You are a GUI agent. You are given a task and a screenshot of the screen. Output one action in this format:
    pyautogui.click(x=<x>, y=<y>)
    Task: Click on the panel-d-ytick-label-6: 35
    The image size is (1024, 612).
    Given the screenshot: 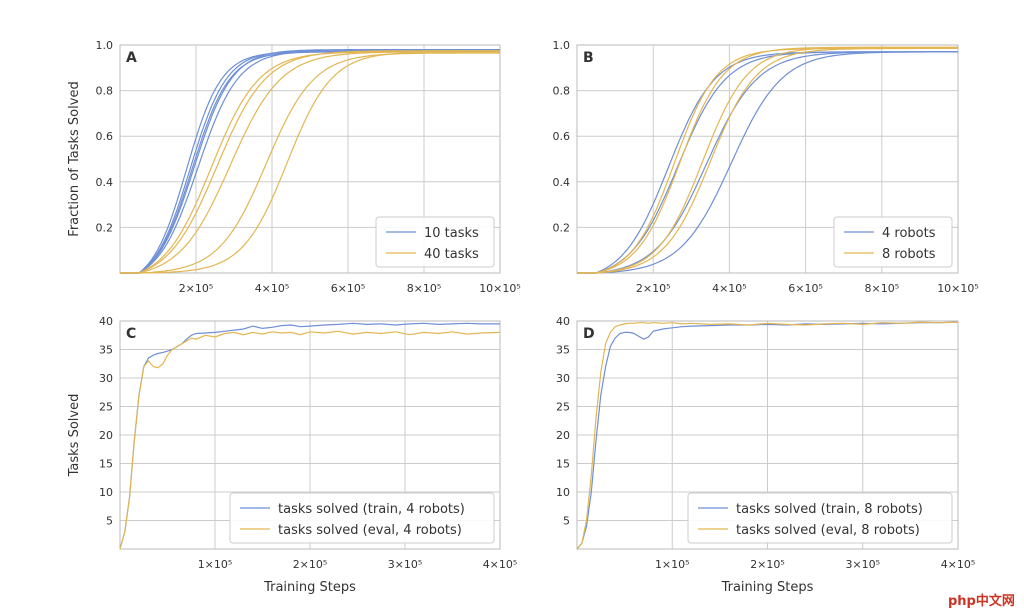 What is the action you would take?
    pyautogui.click(x=563, y=350)
    